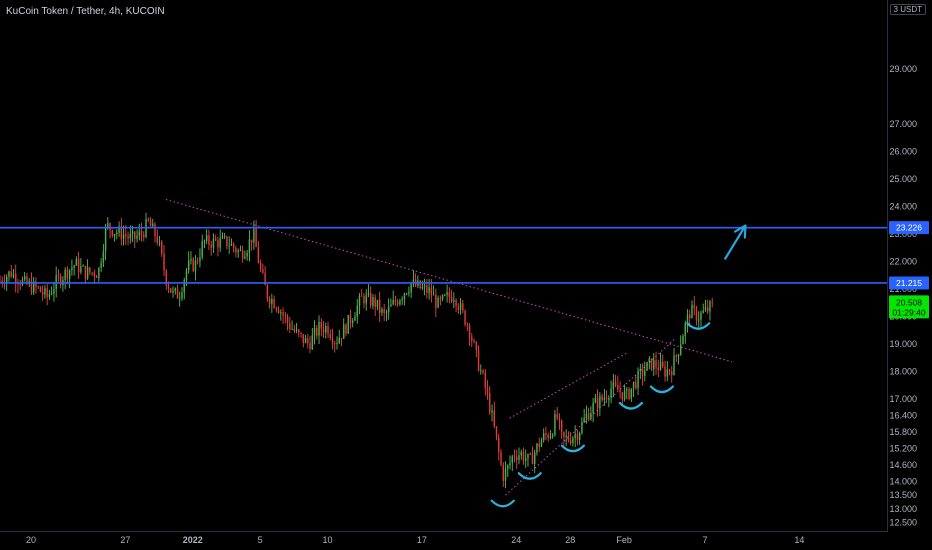 Image resolution: width=932 pixels, height=550 pixels. Describe the element at coordinates (624, 540) in the screenshot. I see `time-tick-label: Feb` at that location.